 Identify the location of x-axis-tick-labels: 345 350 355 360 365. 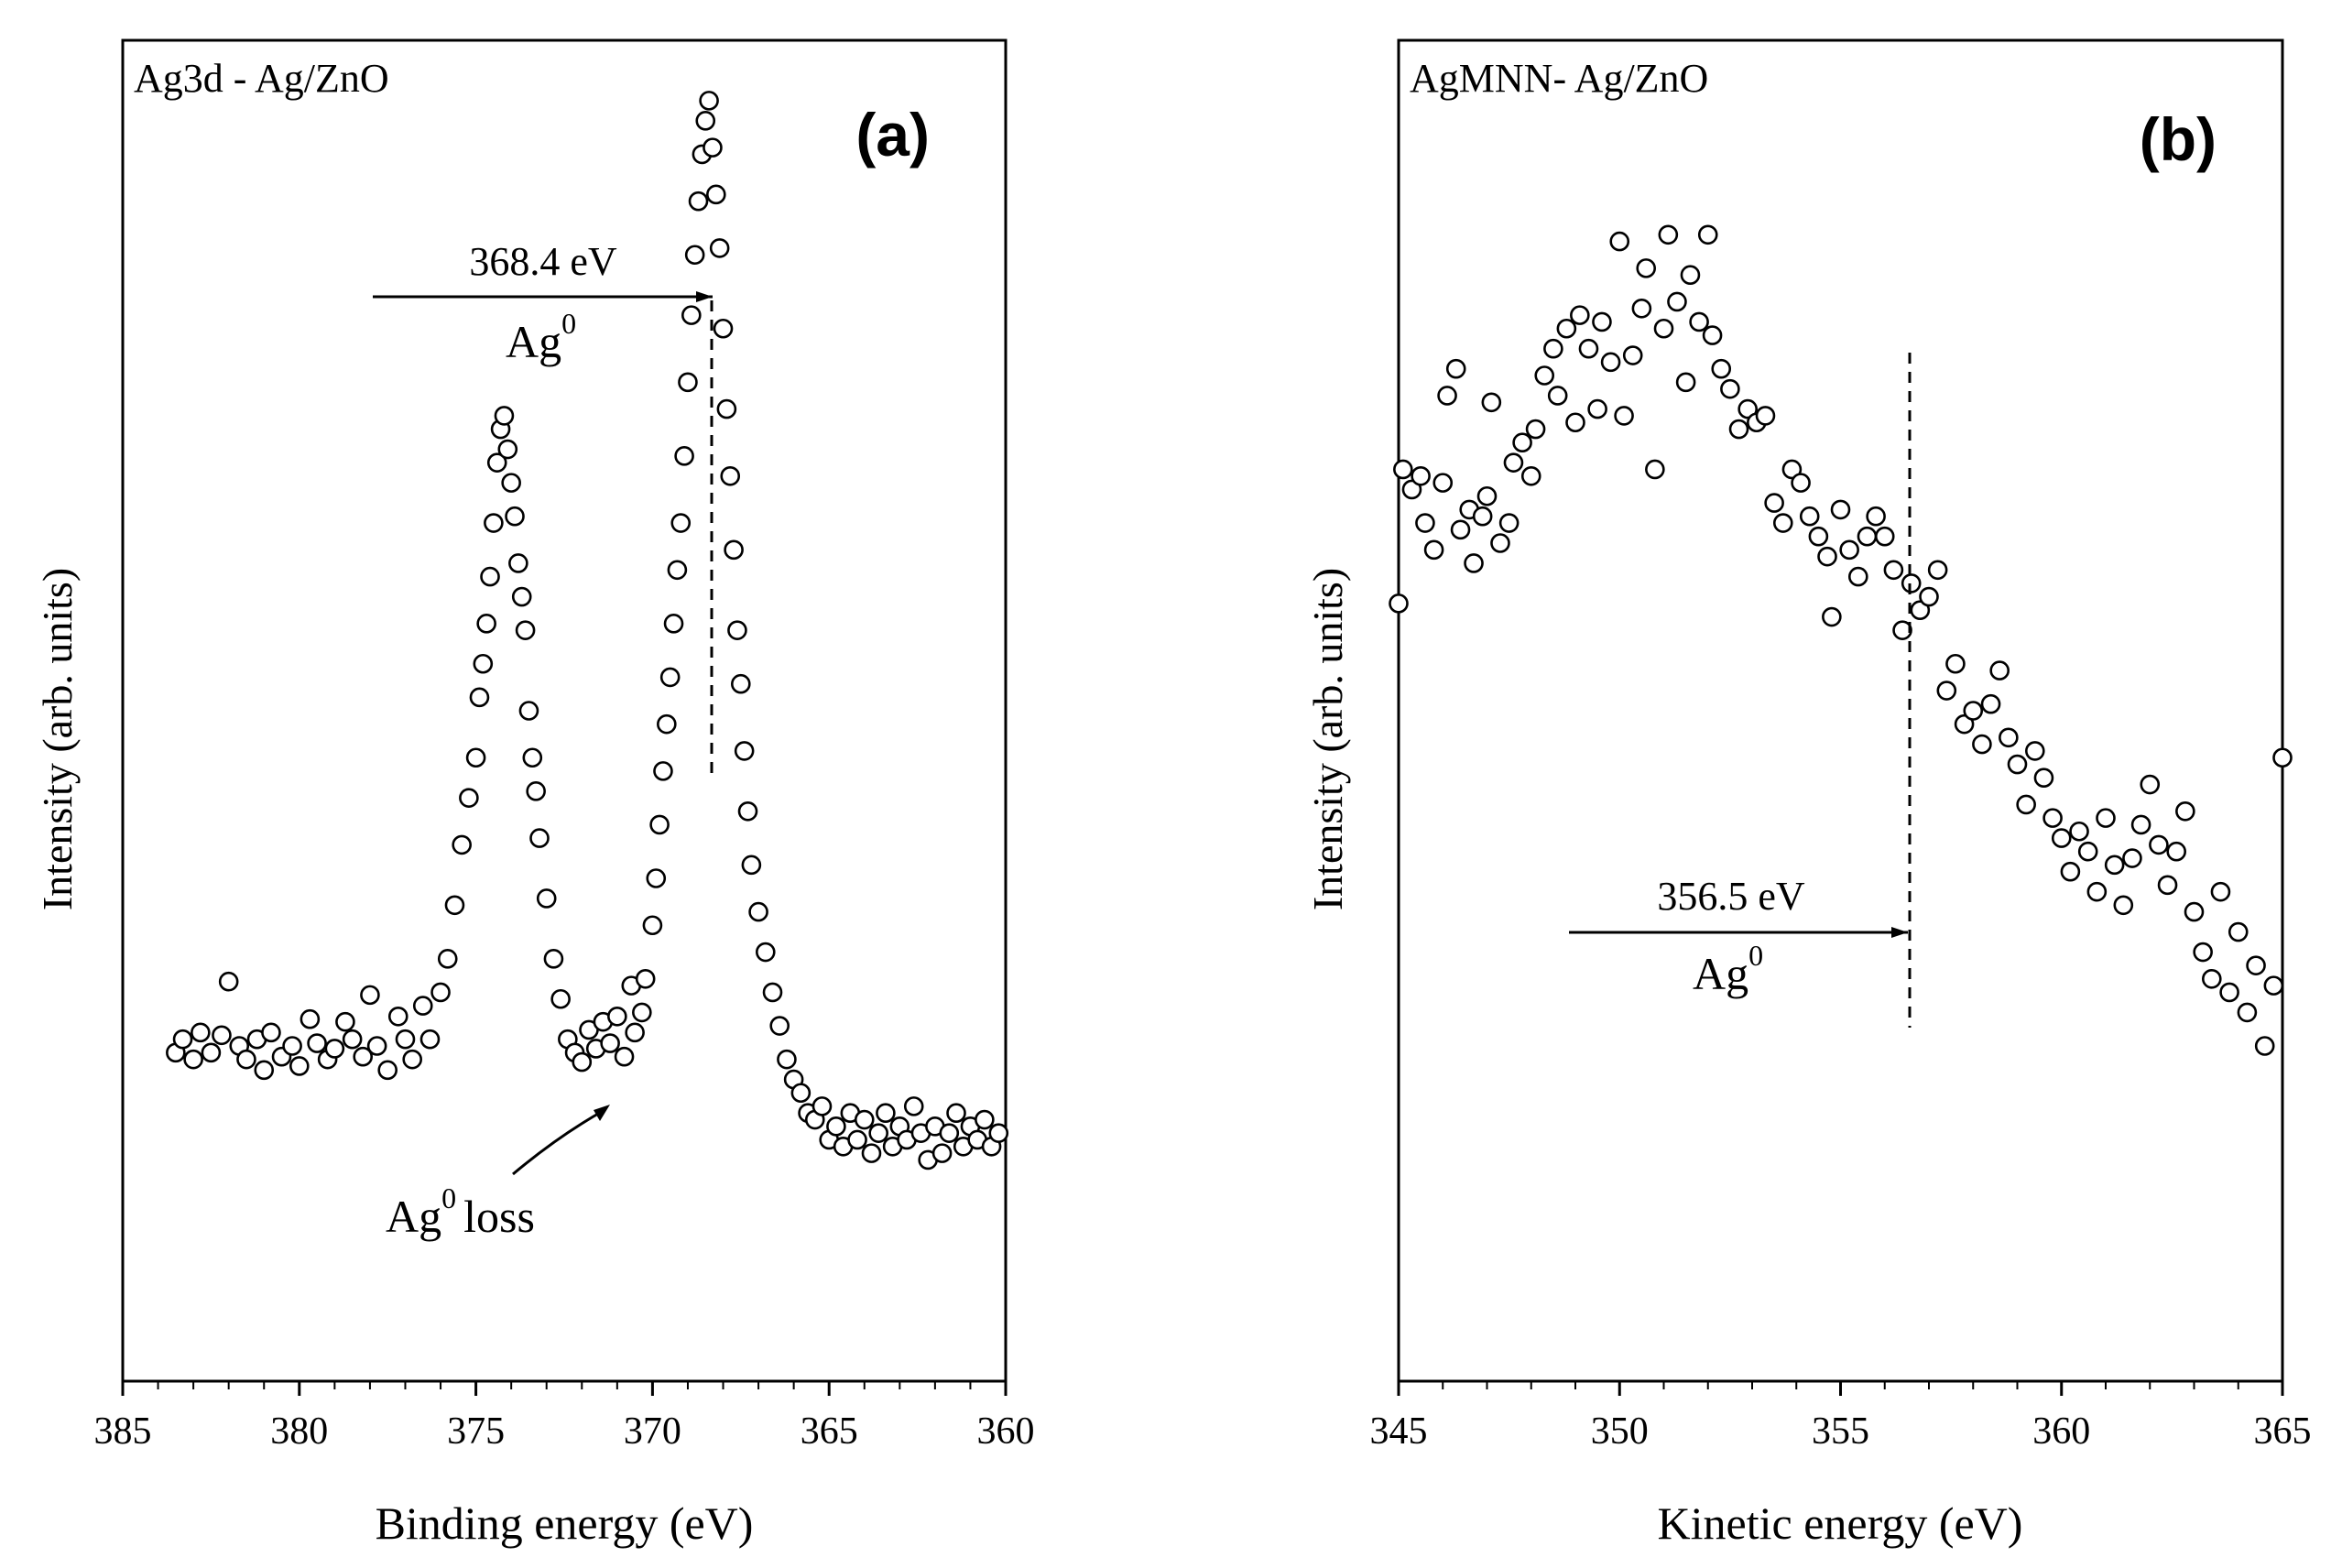
(1841, 1431).